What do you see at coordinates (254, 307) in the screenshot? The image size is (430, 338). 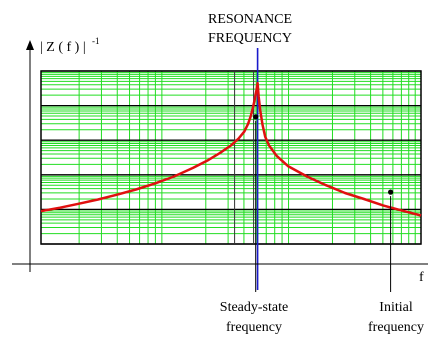 I see `steady-state-annotation-line-1: Steady-state` at bounding box center [254, 307].